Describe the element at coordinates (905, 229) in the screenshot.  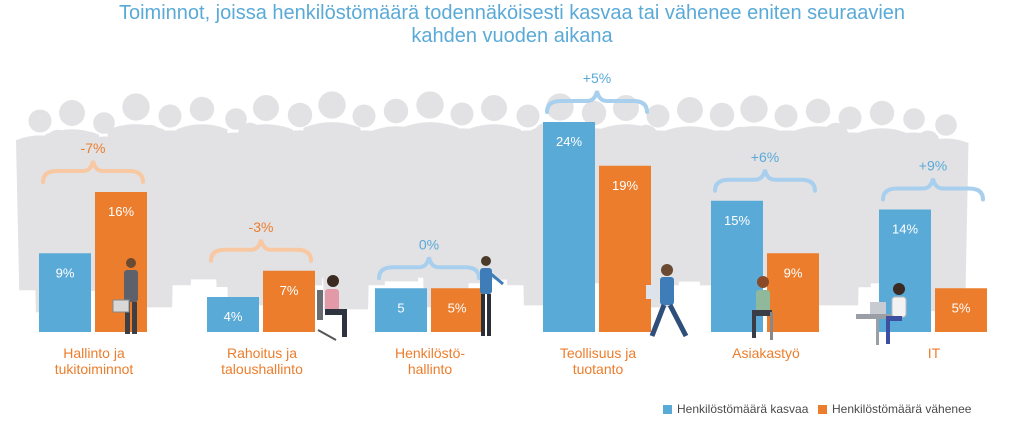
I see `bar-value-label-increase: 14%` at that location.